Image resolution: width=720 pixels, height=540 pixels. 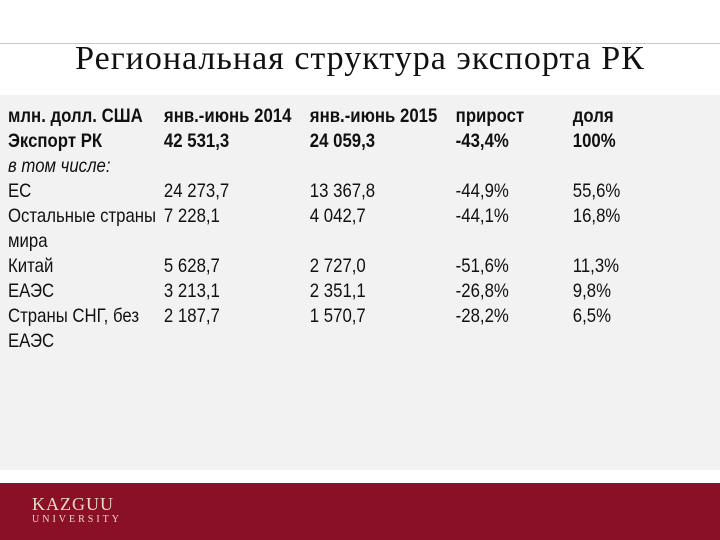 I want to click on header-growth: прирост, so click(x=490, y=116).